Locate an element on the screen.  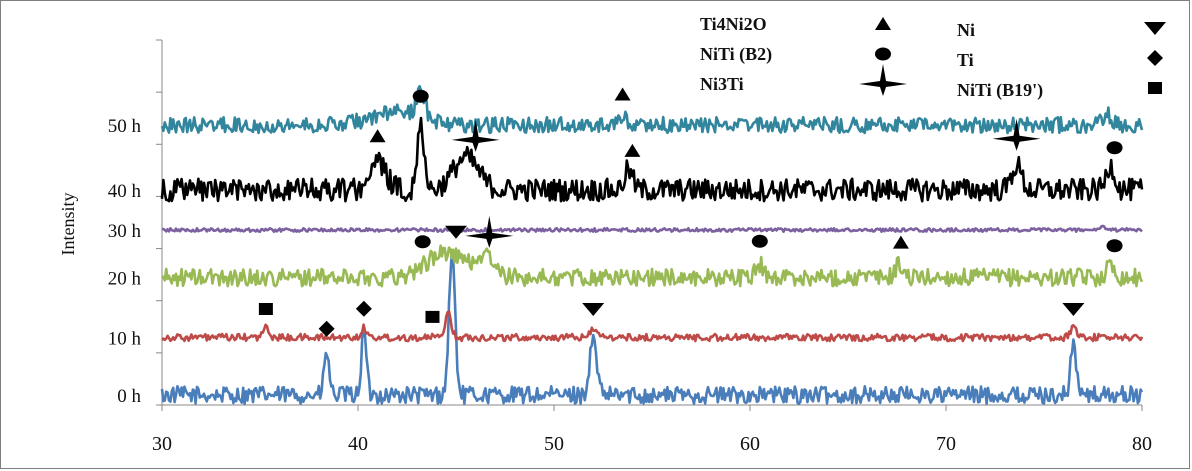
legend-symbol-square is located at coordinates (1155, 88).